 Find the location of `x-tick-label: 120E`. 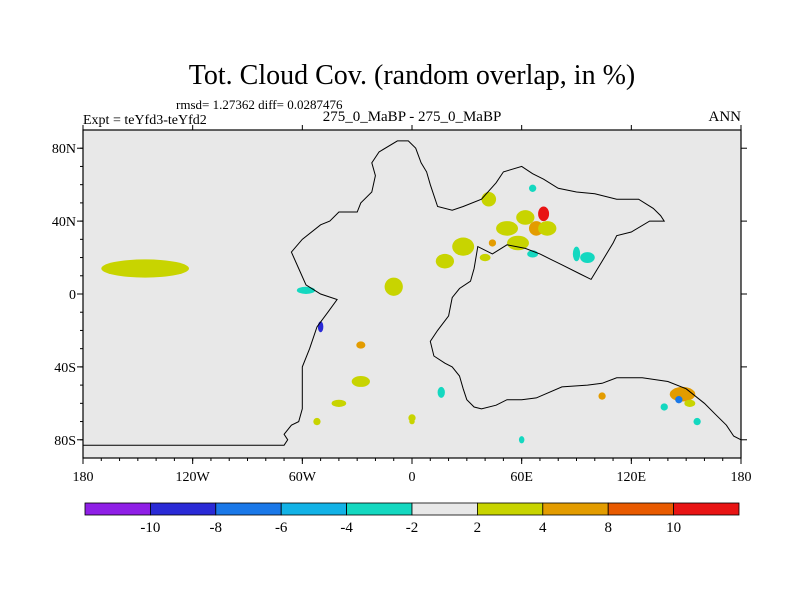

x-tick-label: 120E is located at coordinates (632, 477).